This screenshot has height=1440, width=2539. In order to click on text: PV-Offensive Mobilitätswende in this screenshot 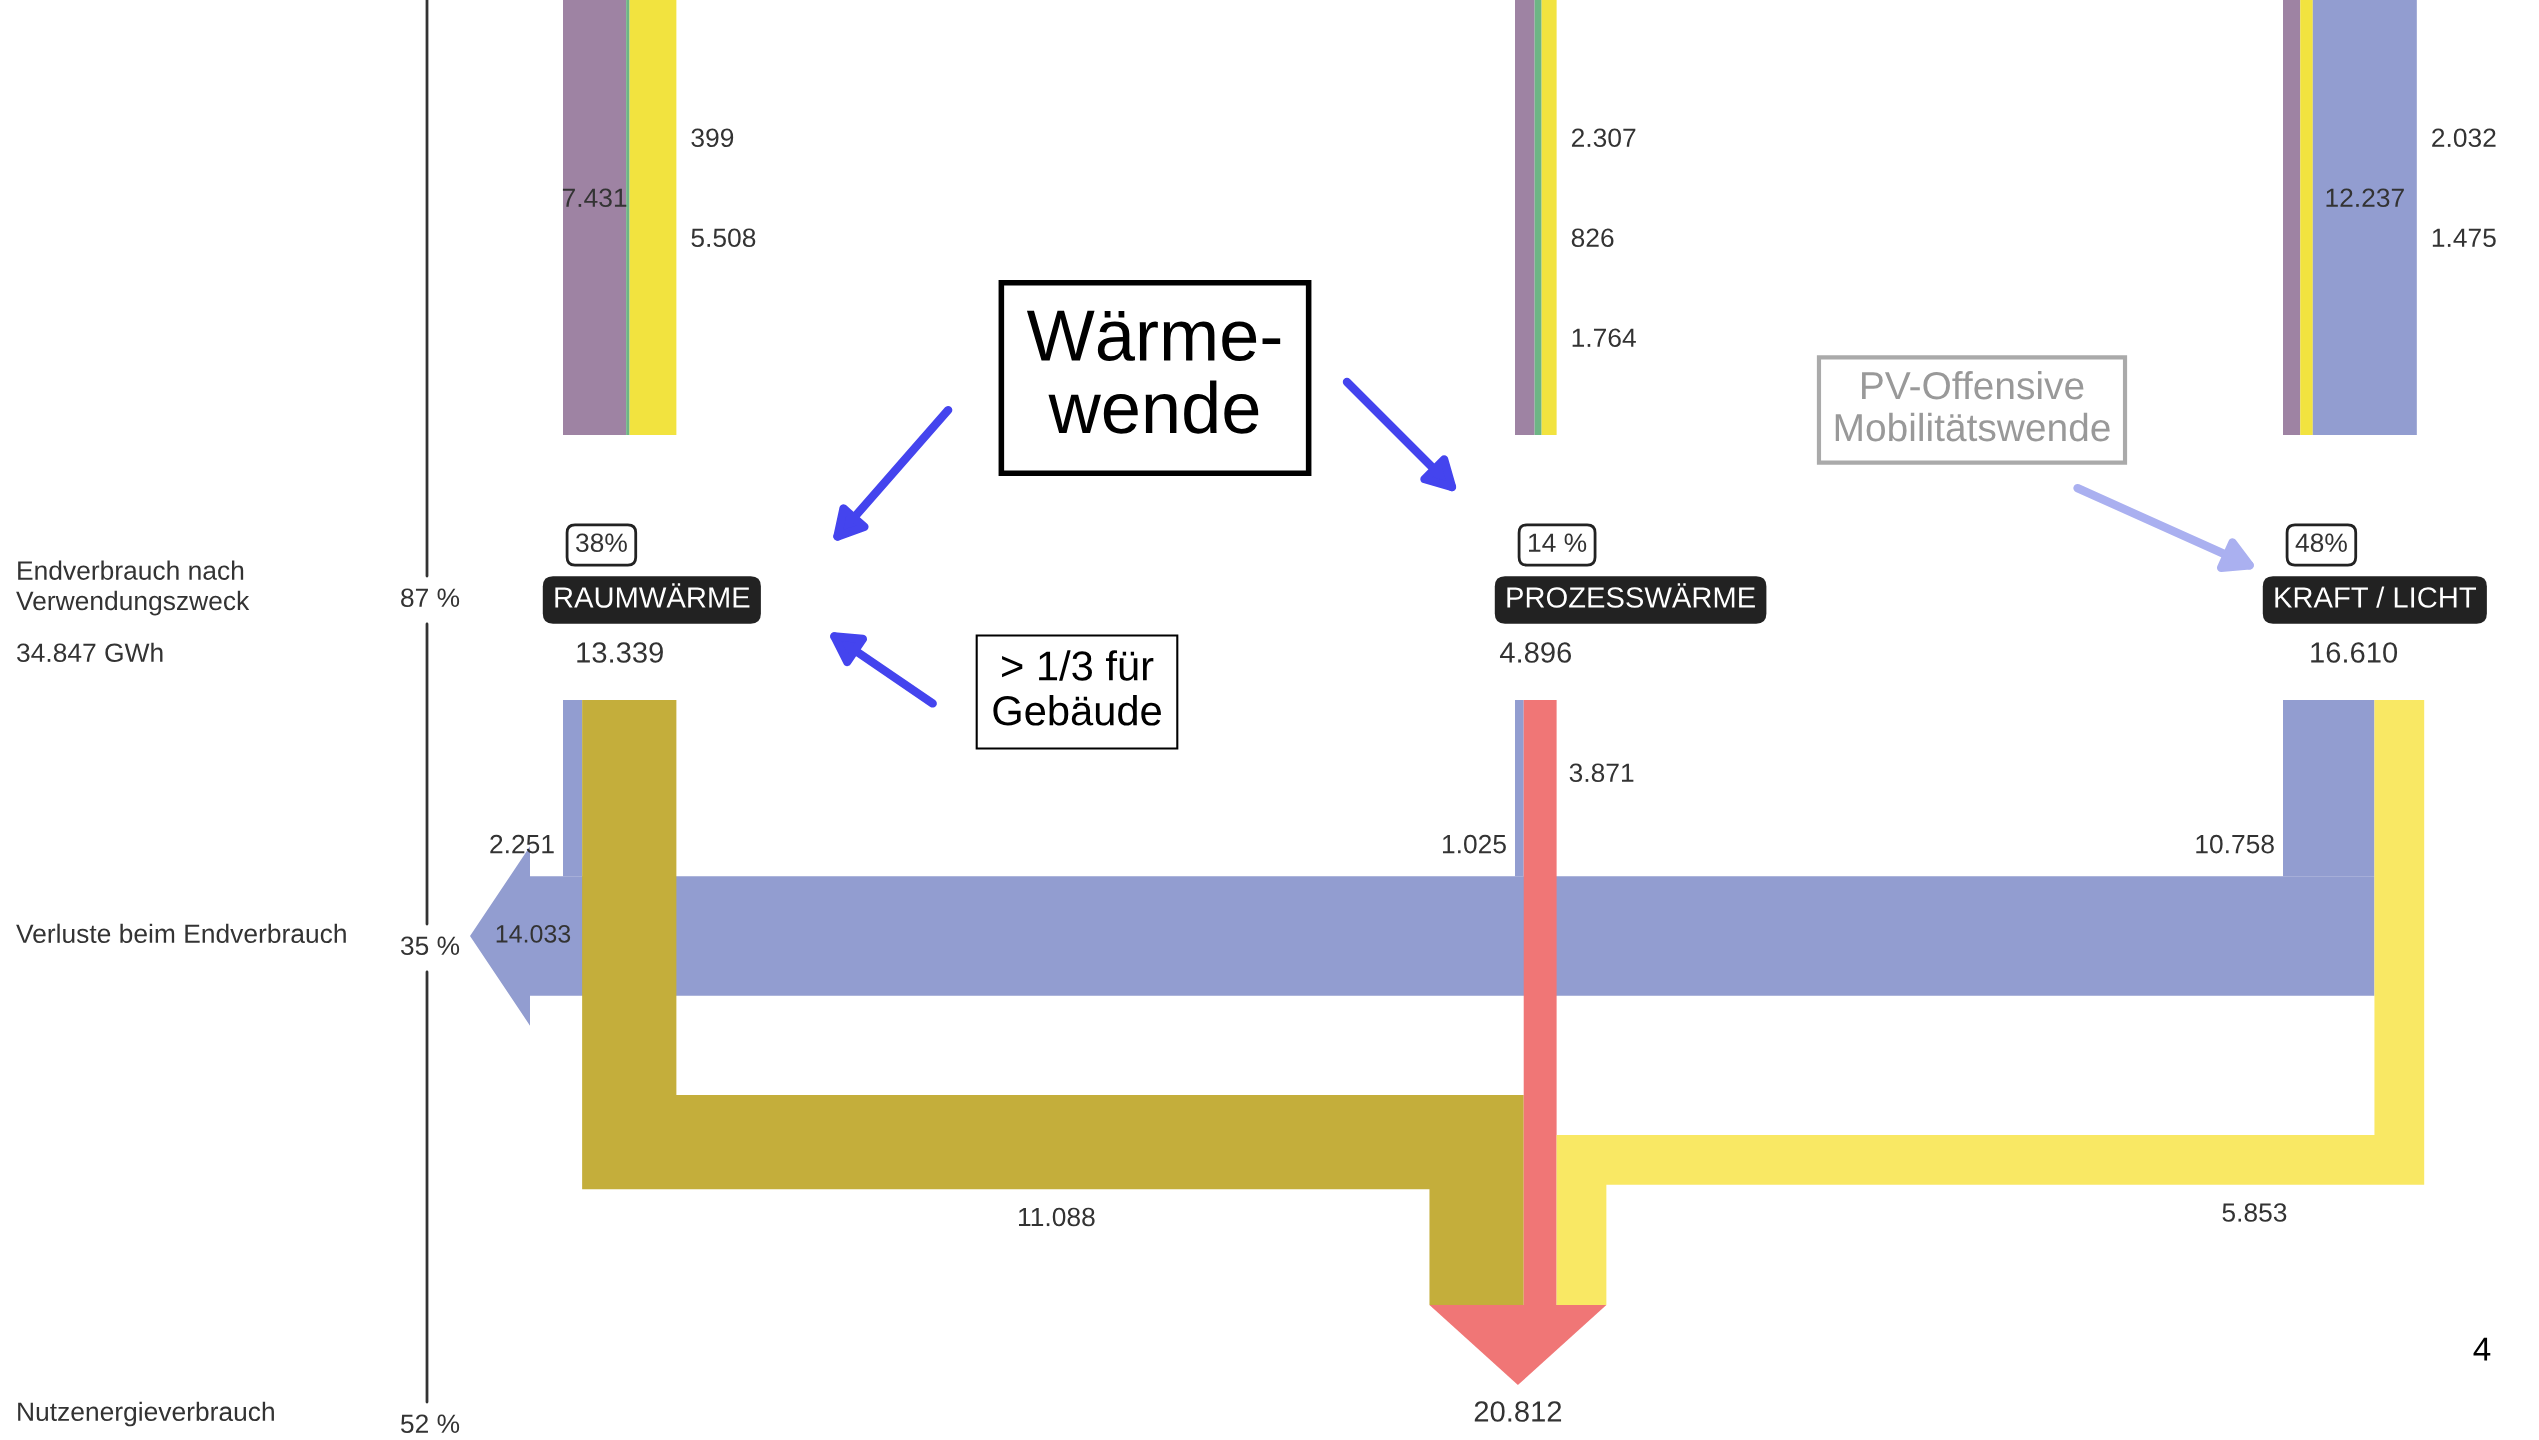, I will do `click(1972, 406)`.